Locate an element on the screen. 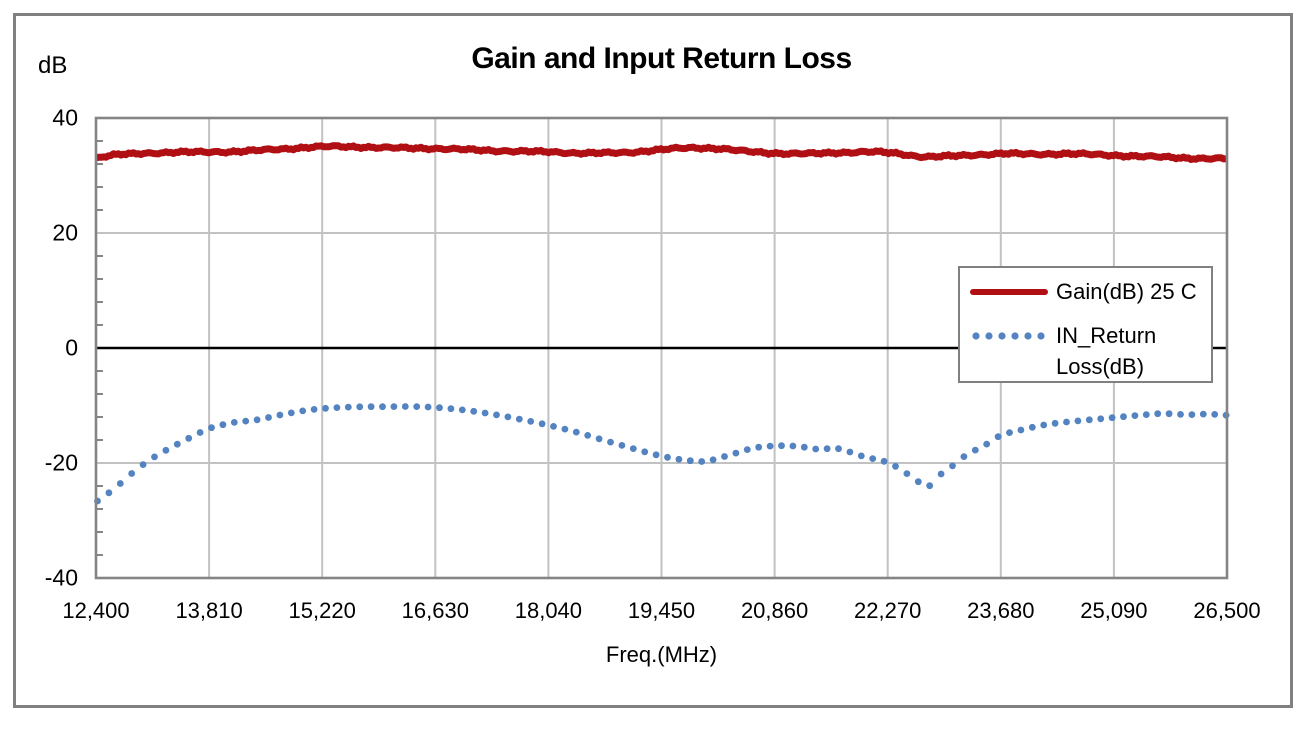  x-tick-label: 25,090 is located at coordinates (1114, 610).